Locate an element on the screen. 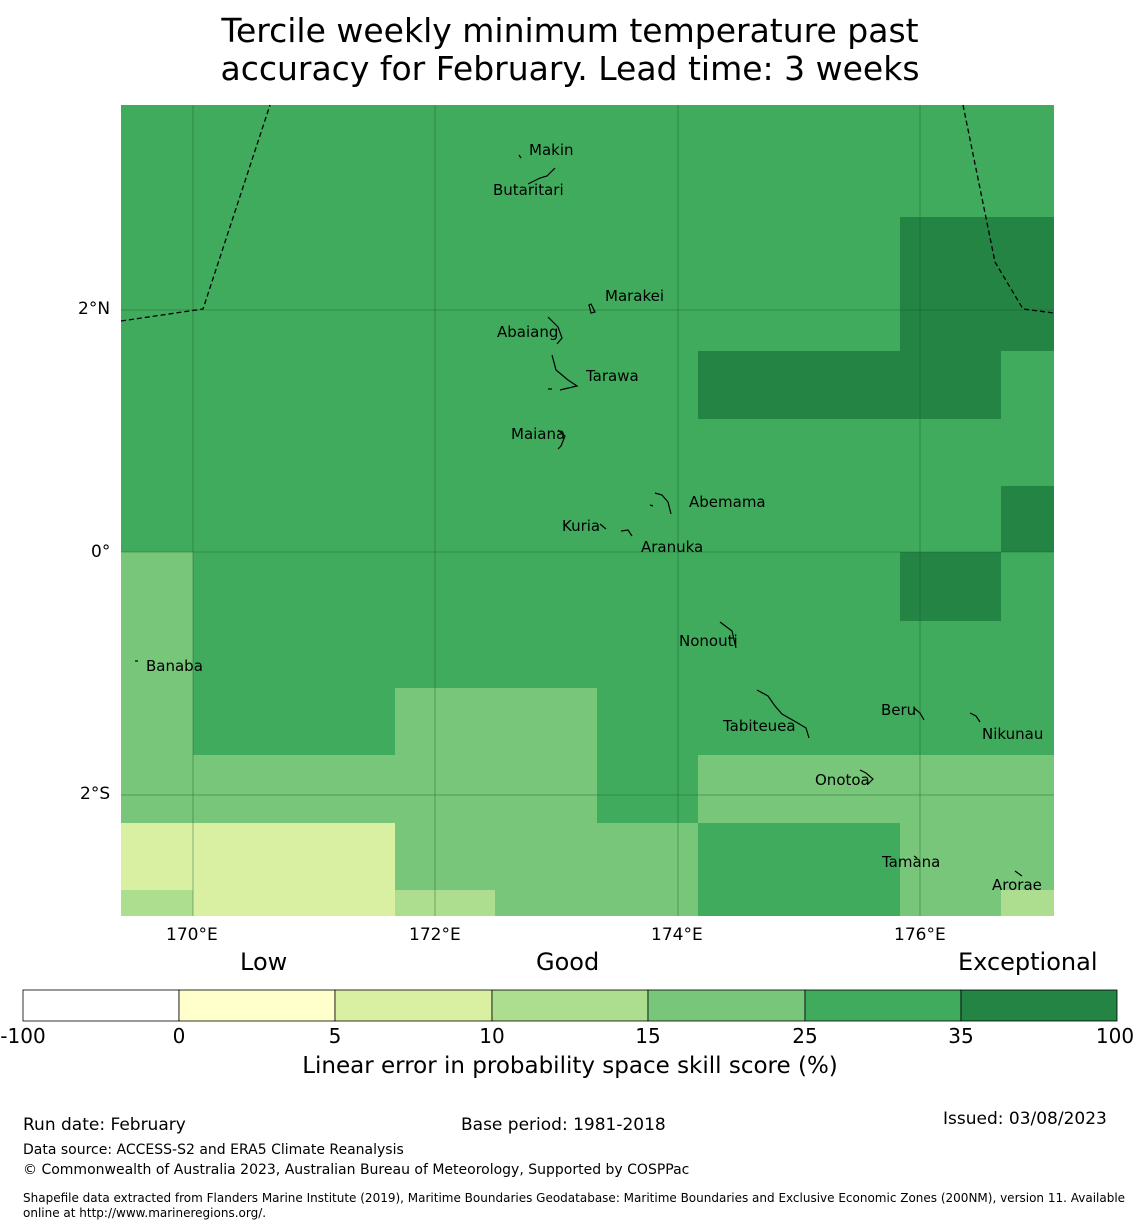 Image resolution: width=1140 pixels, height=1230 pixels. maritime-boundaries is located at coordinates (587, 213).